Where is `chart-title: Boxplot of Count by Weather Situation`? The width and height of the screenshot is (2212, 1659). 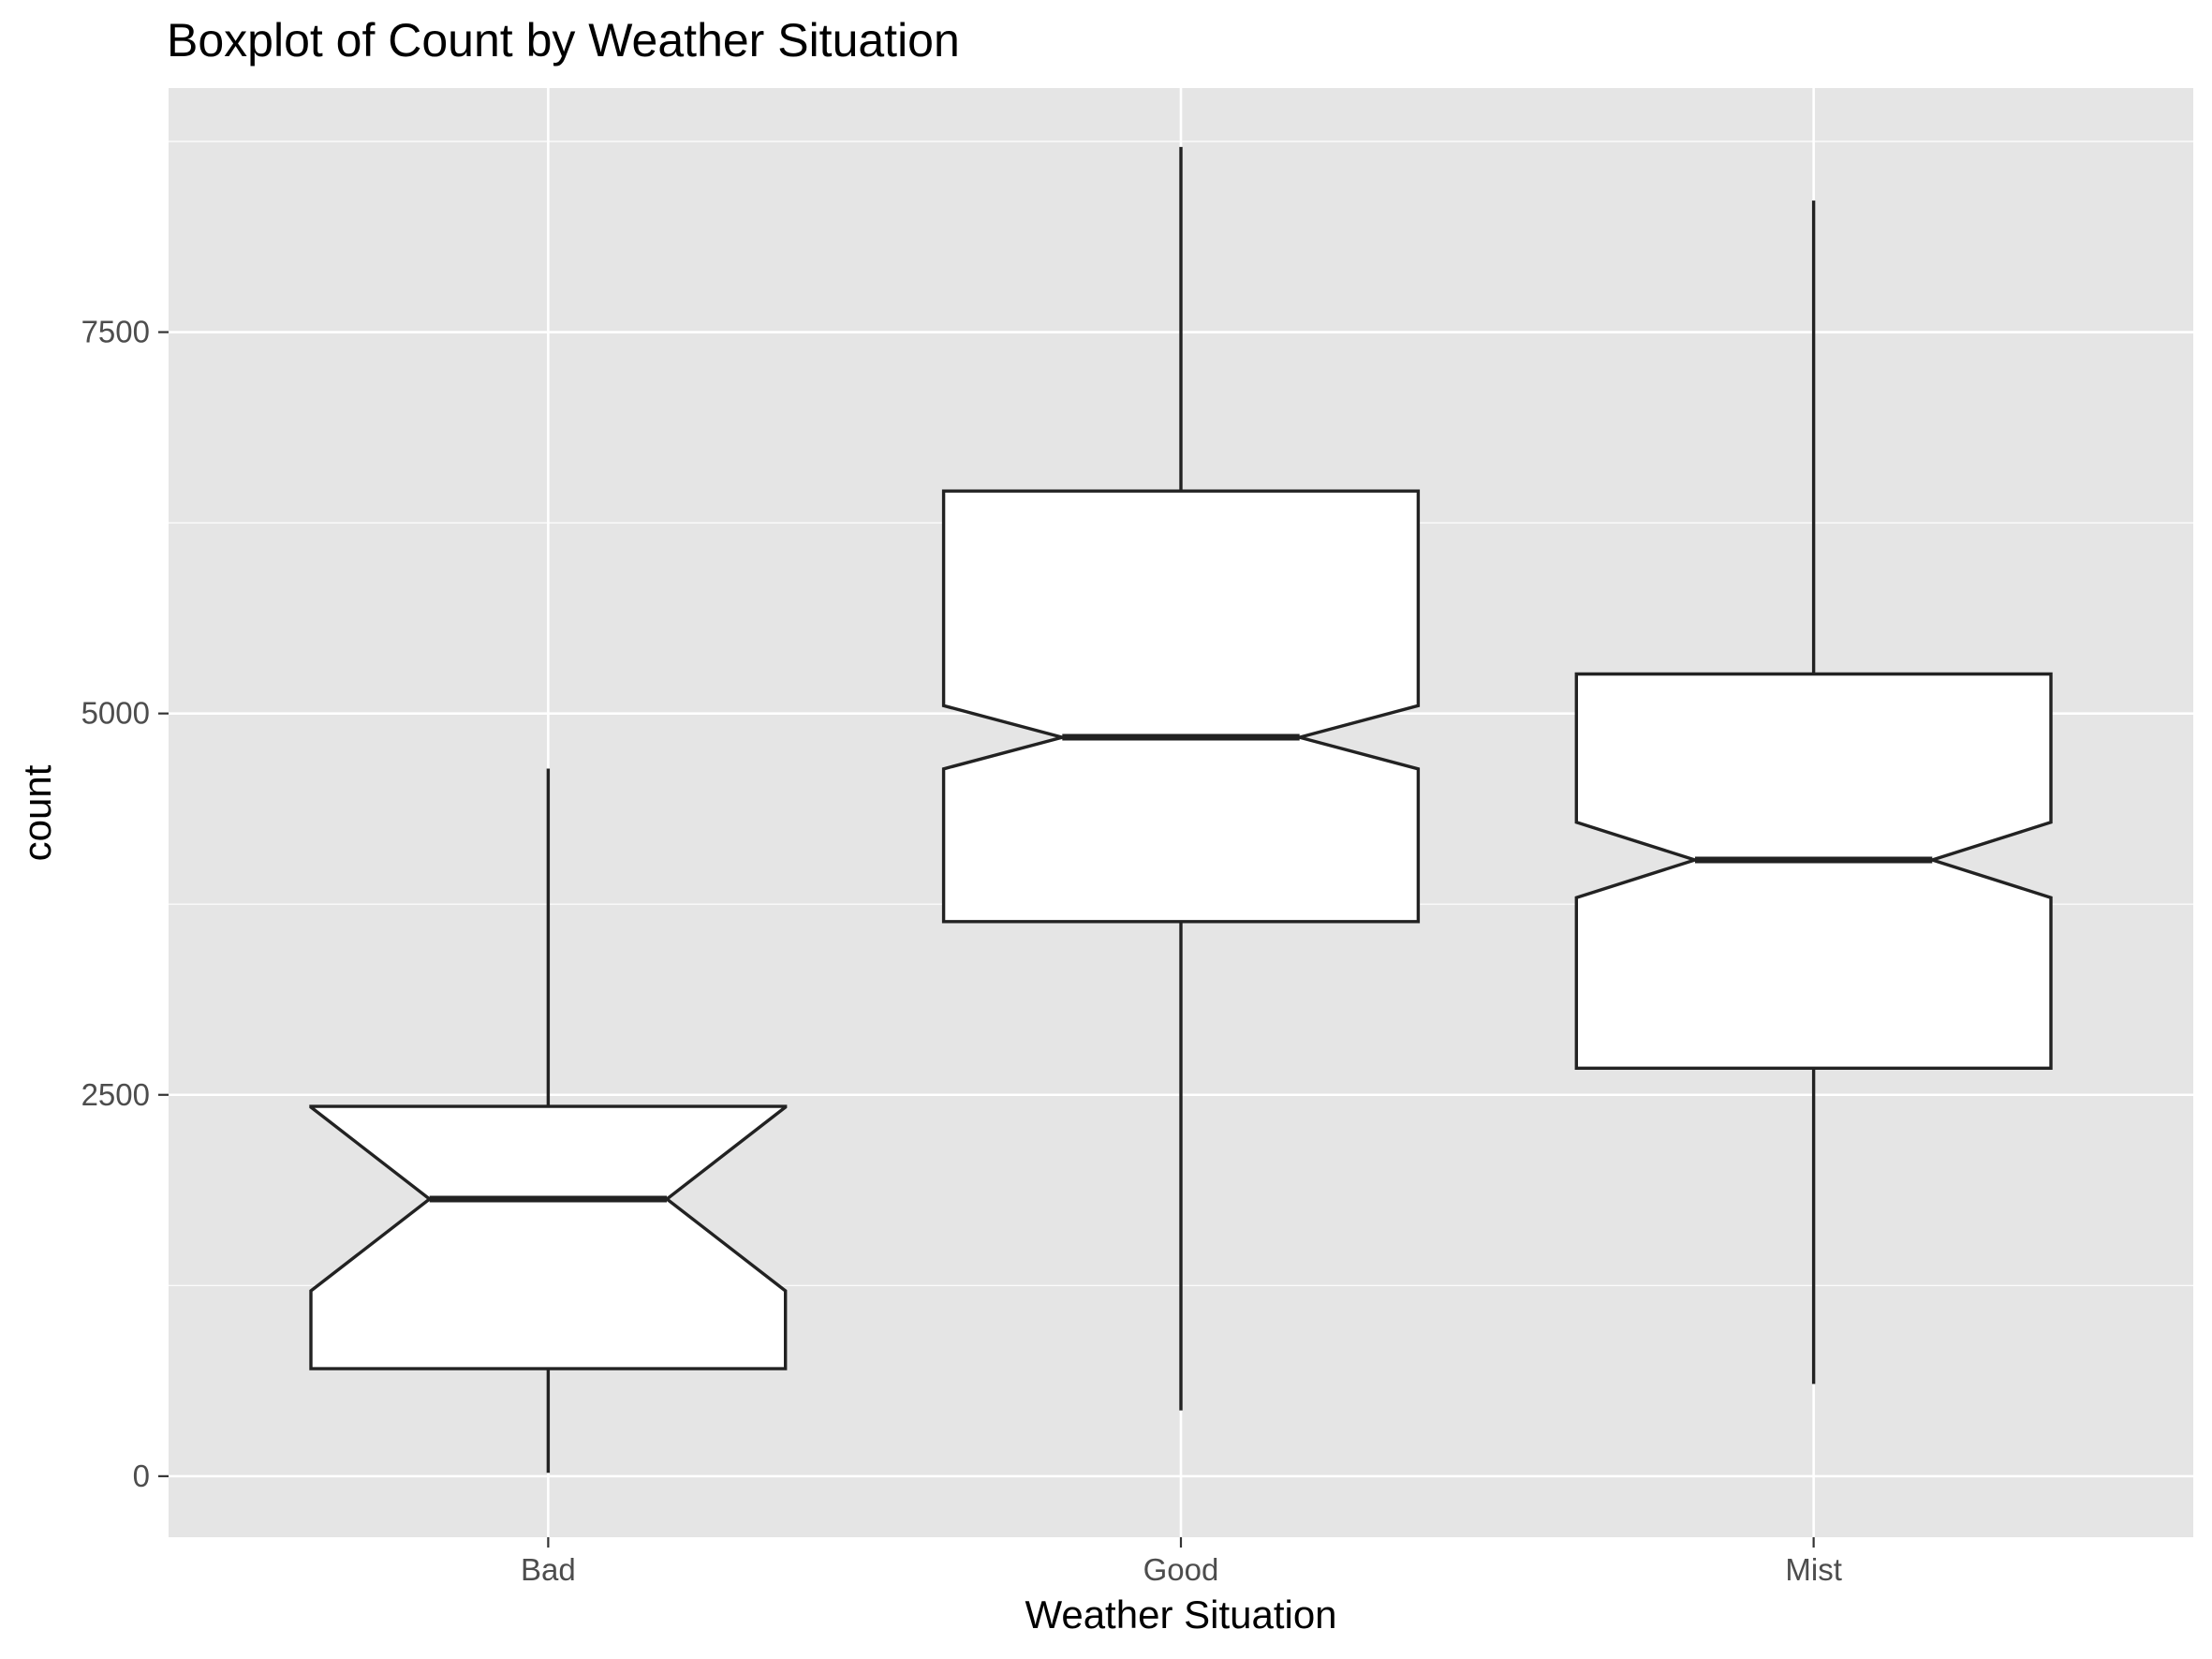
chart-title: Boxplot of Count by Weather Situation is located at coordinates (563, 40).